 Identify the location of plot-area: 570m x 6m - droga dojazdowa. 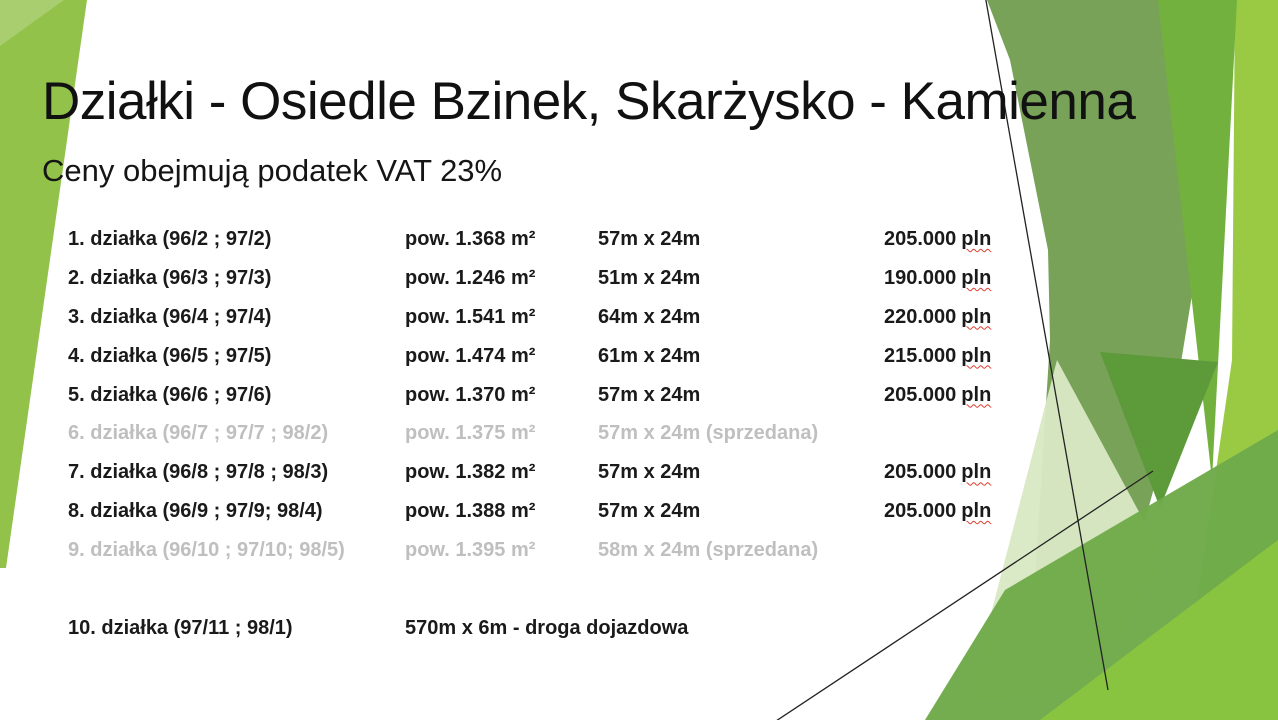
(547, 627).